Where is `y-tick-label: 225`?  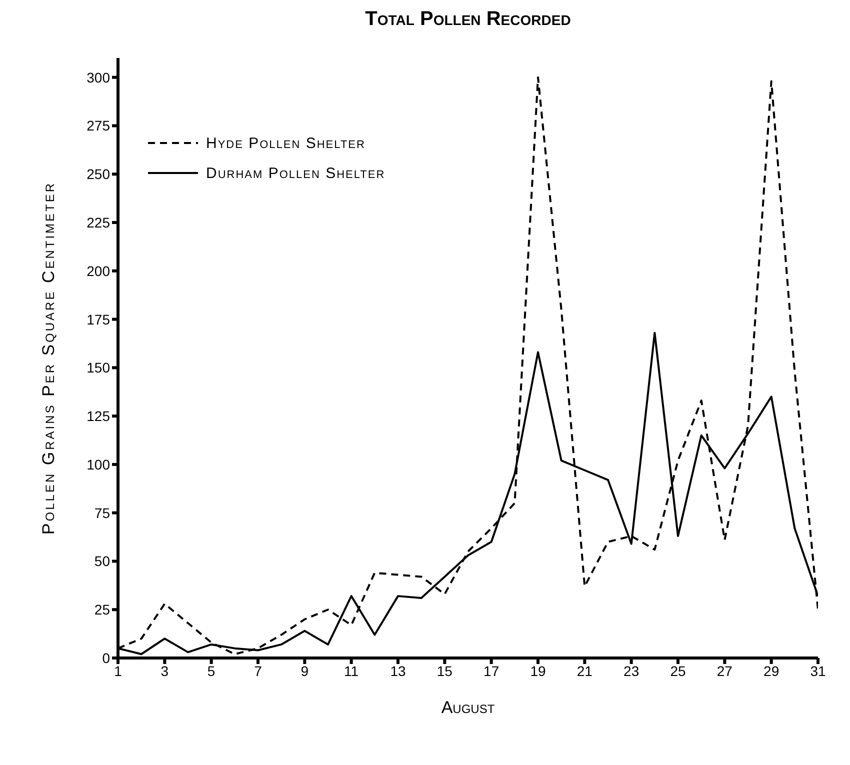 y-tick-label: 225 is located at coordinates (98, 222).